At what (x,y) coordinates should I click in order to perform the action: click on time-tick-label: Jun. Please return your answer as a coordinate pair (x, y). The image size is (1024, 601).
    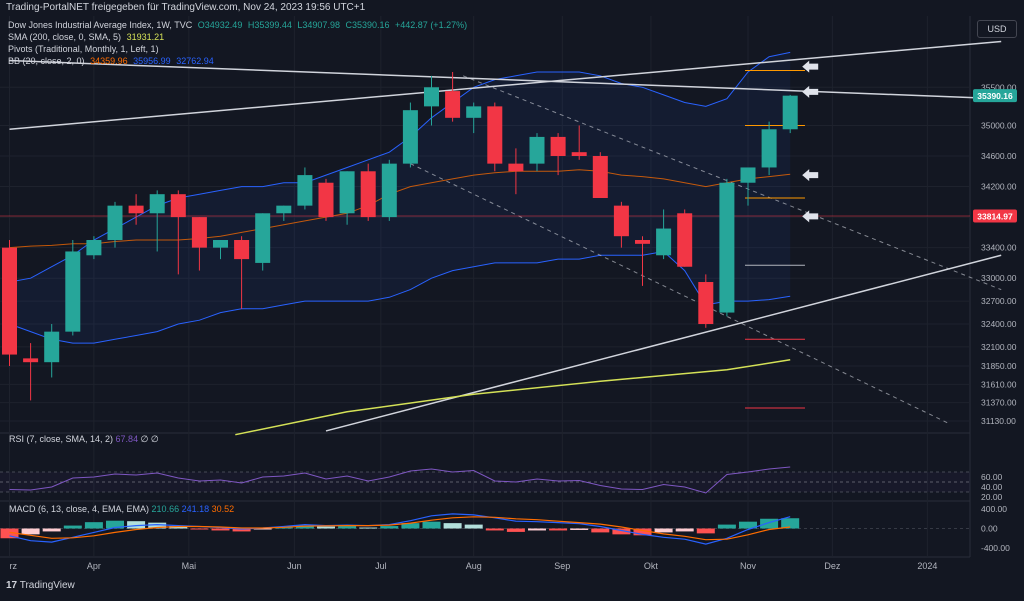
    Looking at the image, I should click on (294, 566).